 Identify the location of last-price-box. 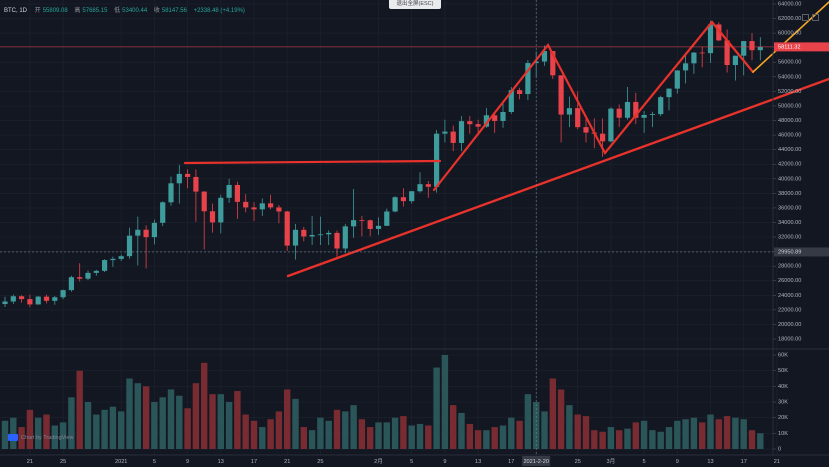
(801, 47).